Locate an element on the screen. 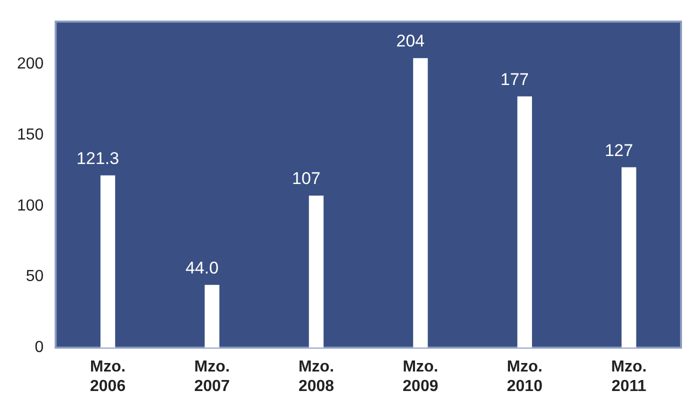  y-tick-label: 200 is located at coordinates (30, 64).